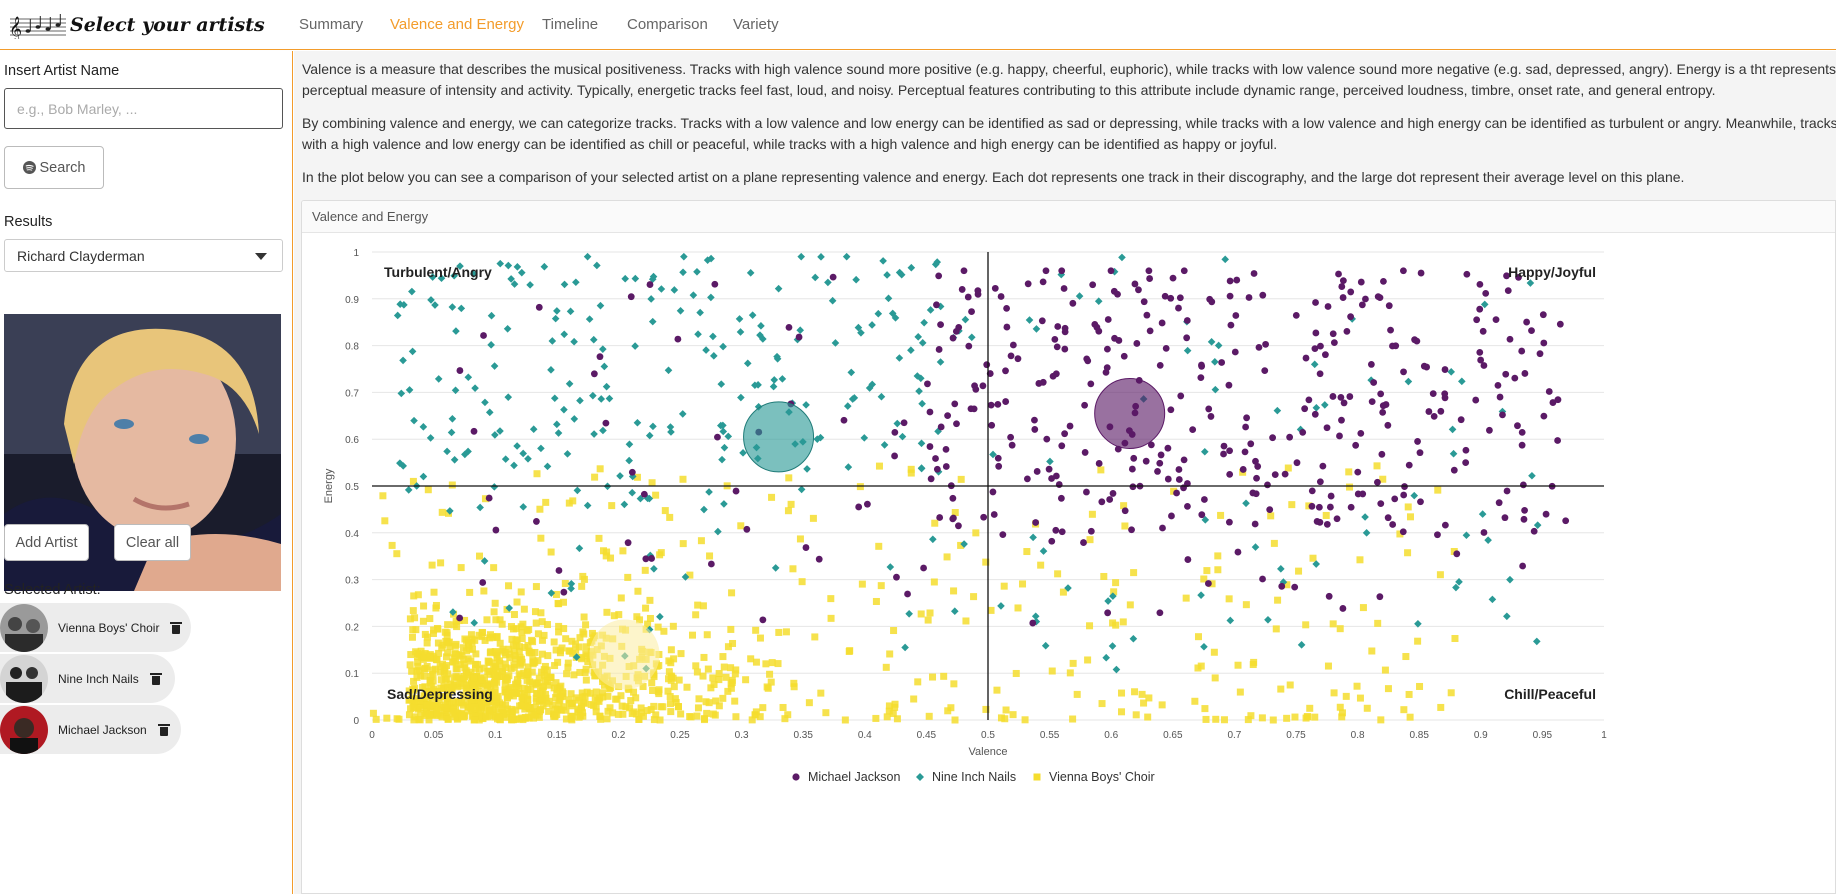 This screenshot has height=894, width=1836. I want to click on legend-label: Nine Inch Nails, so click(974, 777).